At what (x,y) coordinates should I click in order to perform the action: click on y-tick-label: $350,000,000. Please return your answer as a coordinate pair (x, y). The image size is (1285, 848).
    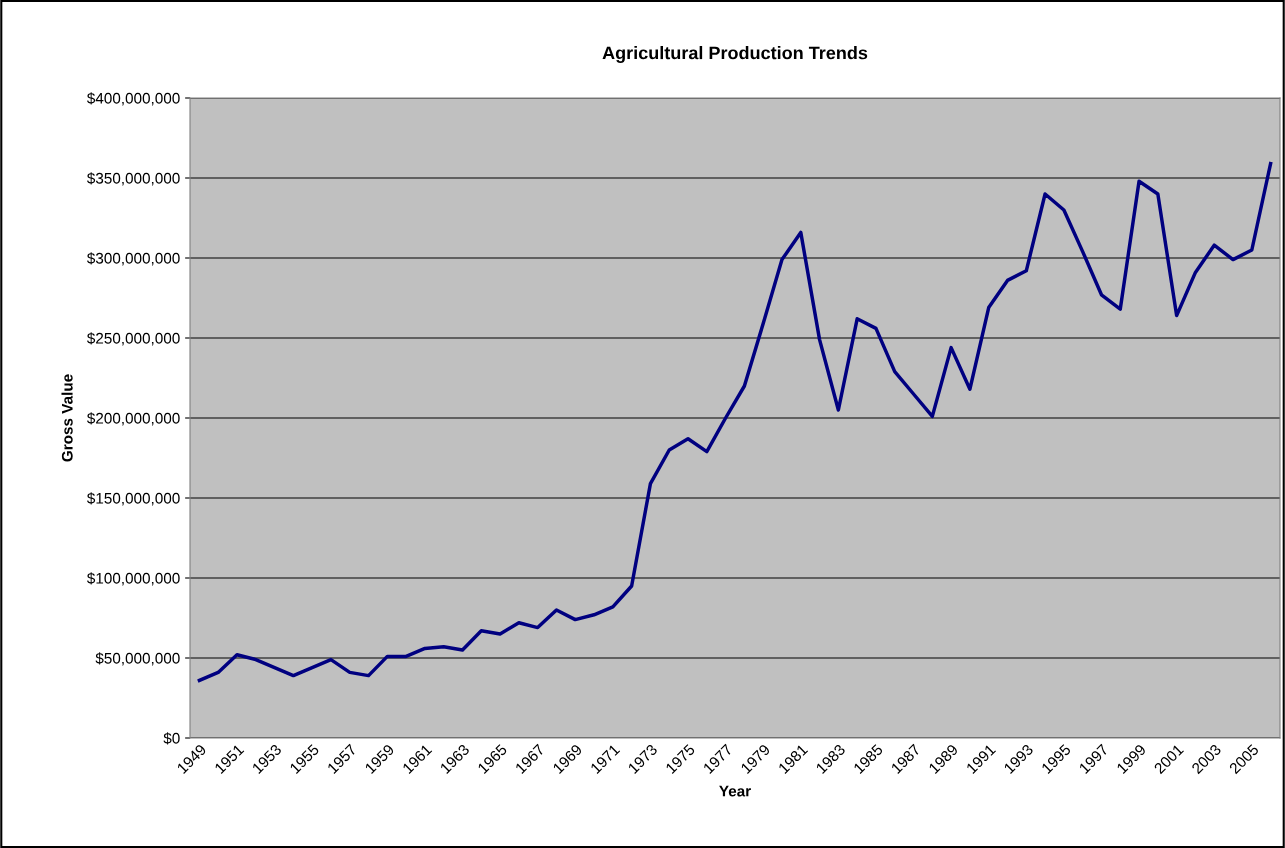
    Looking at the image, I should click on (133, 179).